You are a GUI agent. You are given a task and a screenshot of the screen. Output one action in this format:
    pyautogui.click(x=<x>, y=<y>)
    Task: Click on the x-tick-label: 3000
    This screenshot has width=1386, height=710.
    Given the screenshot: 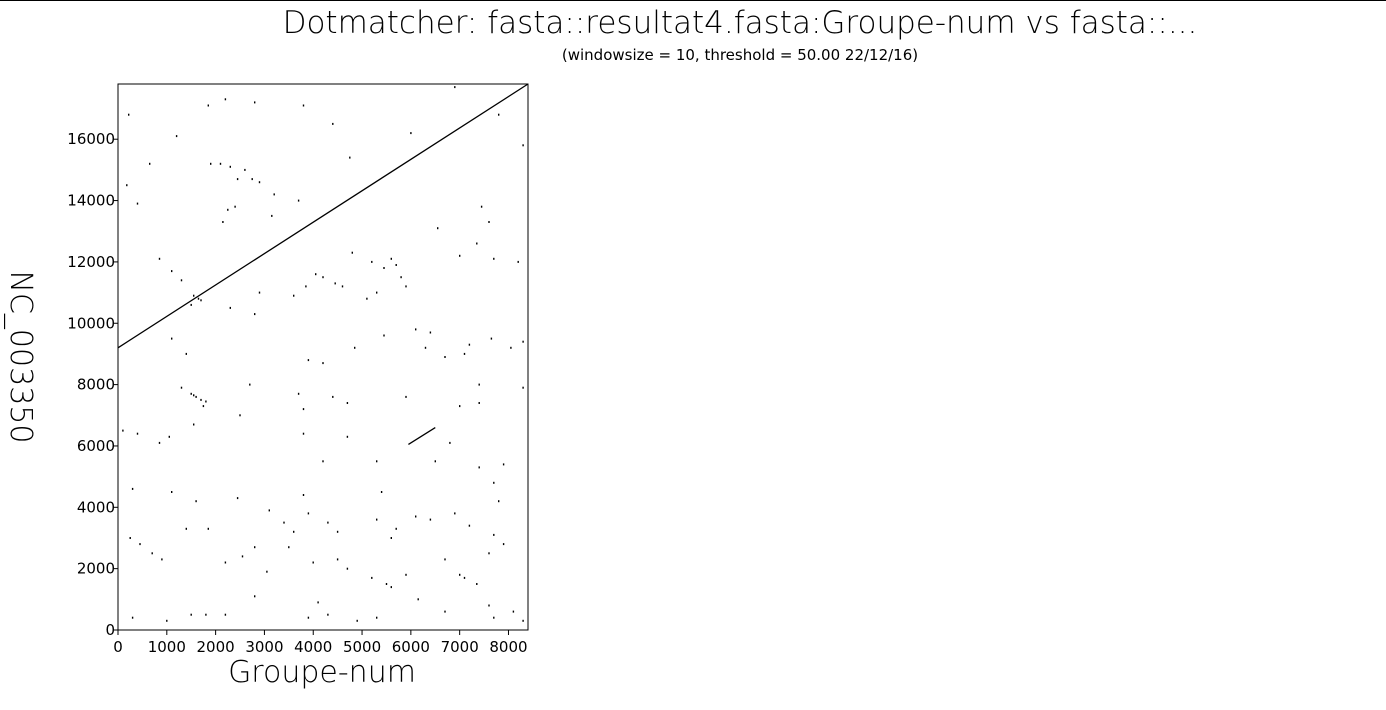 What is the action you would take?
    pyautogui.click(x=264, y=647)
    